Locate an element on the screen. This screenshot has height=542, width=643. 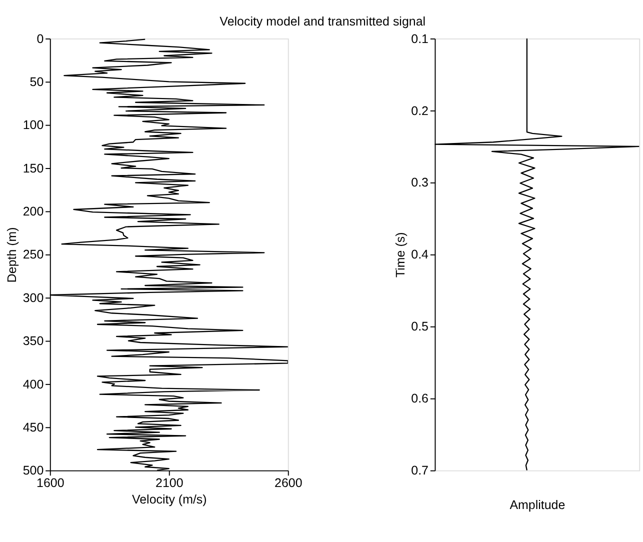
y-tick-label: 100 is located at coordinates (33, 125).